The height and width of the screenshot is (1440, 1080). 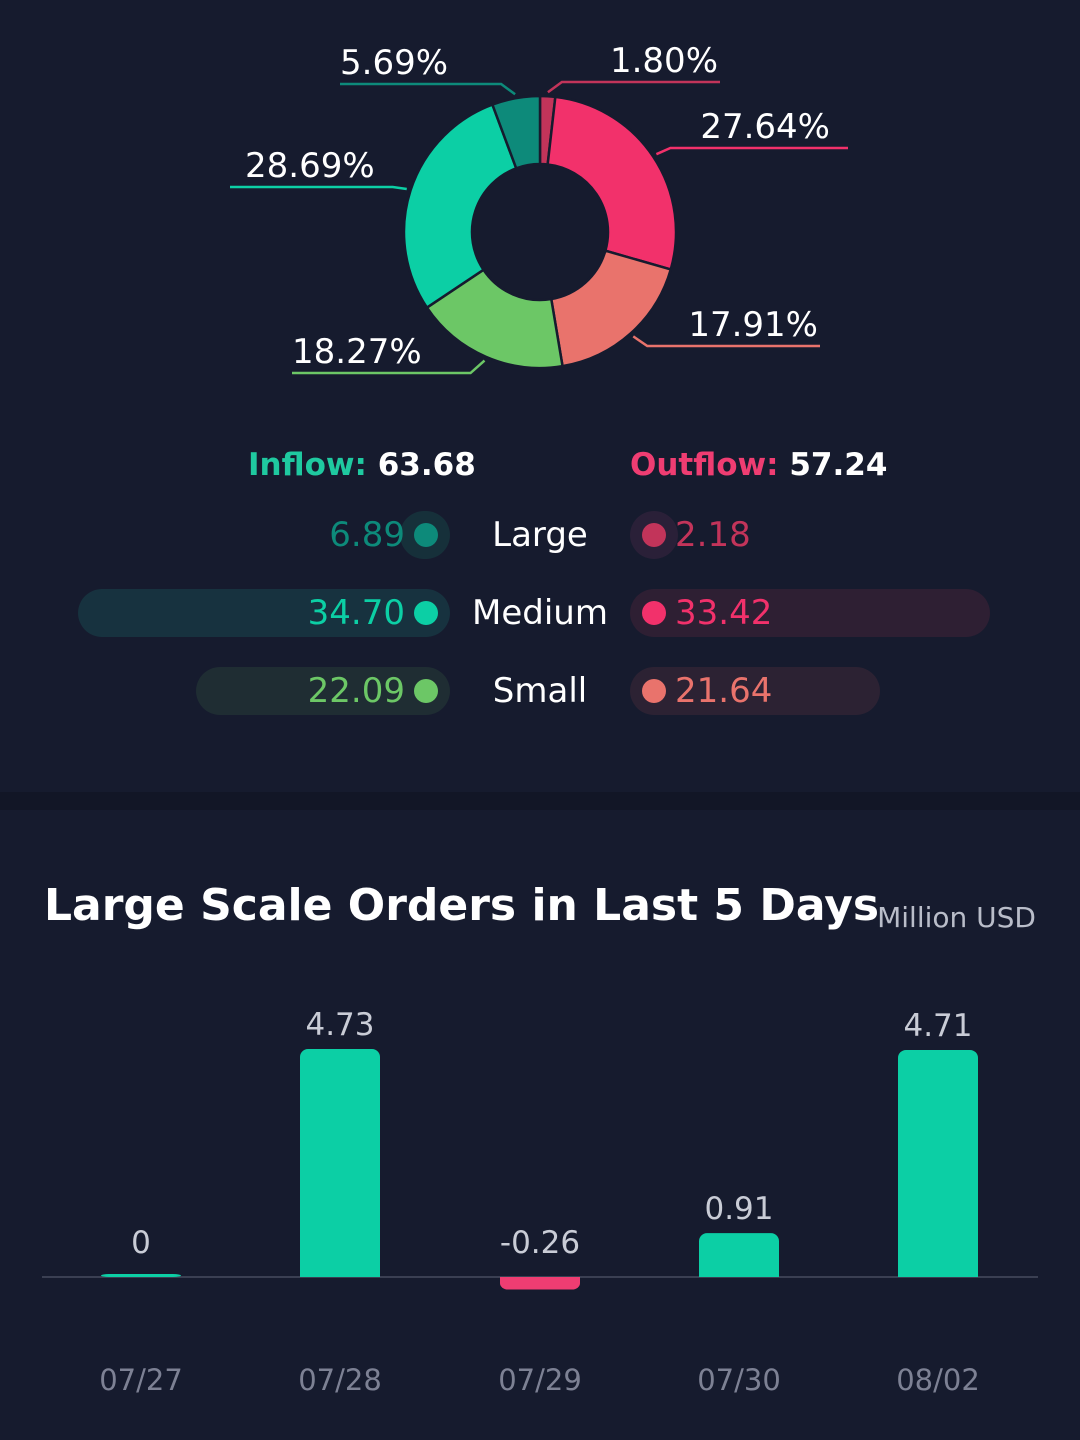 I want to click on row-label-medium: Medium, so click(x=540, y=613).